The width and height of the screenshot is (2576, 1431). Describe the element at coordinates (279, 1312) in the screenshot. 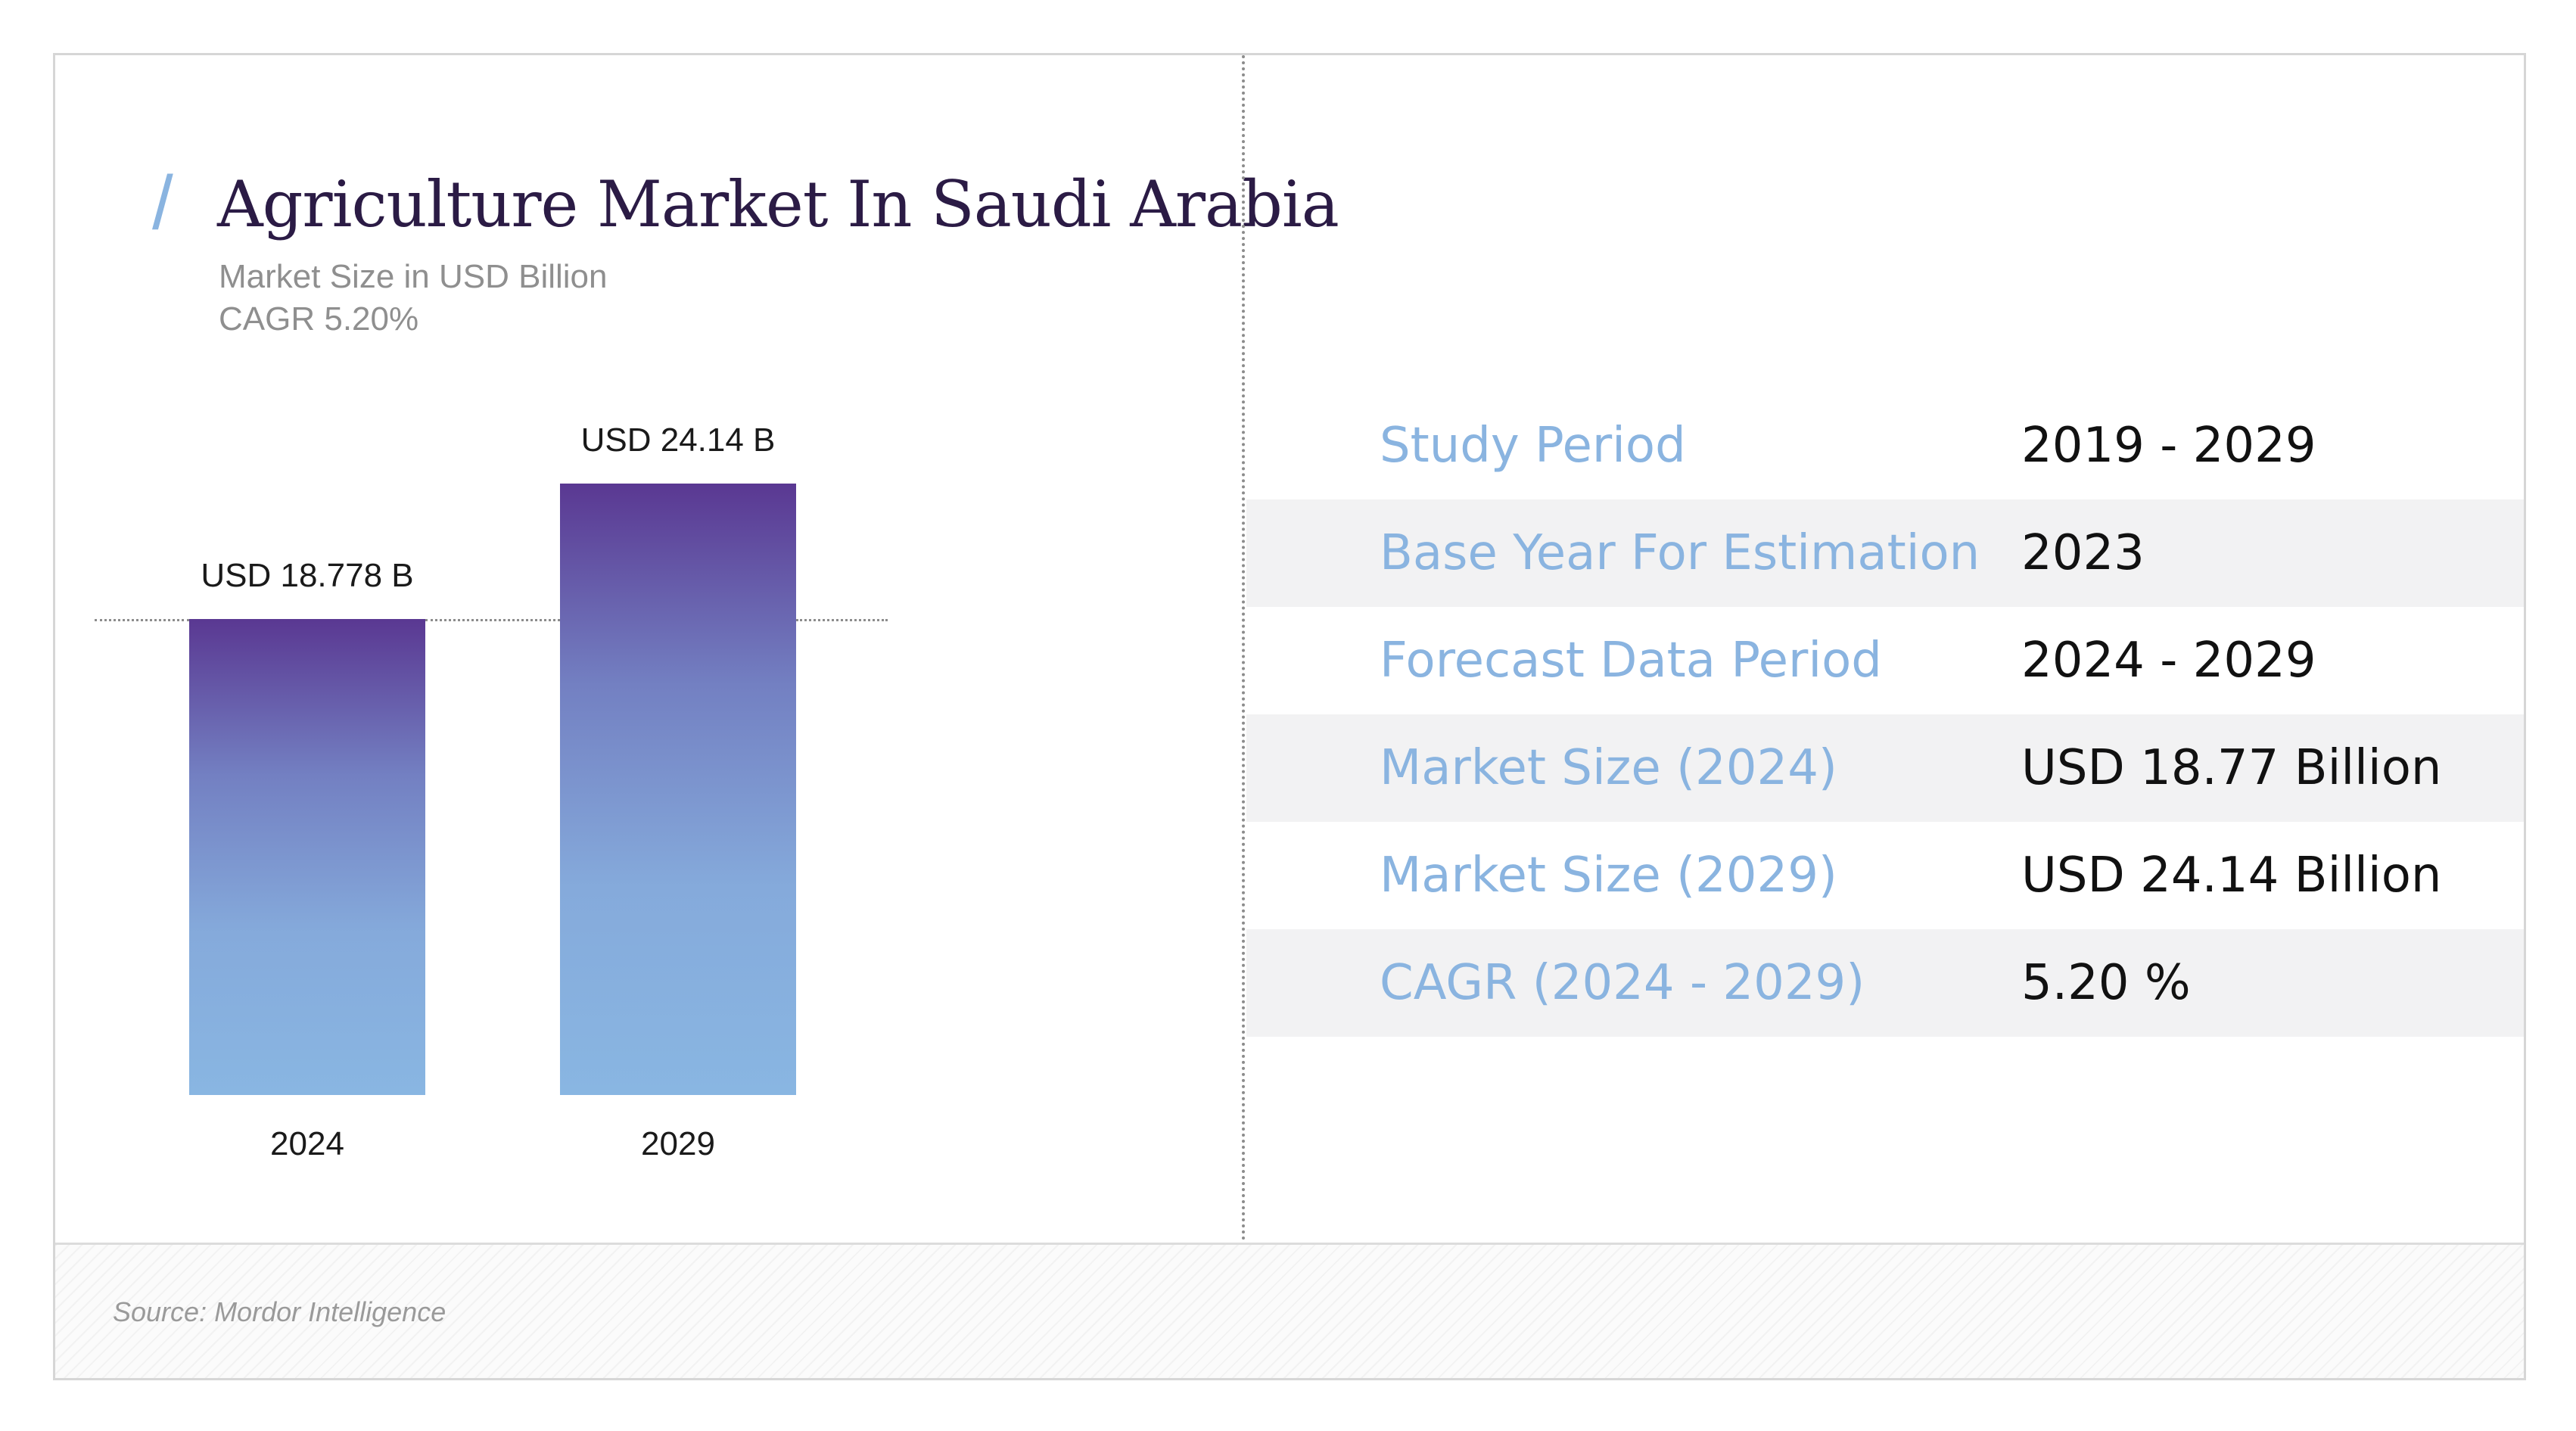

I see `source-text: Source: Mordor Intelligence` at that location.